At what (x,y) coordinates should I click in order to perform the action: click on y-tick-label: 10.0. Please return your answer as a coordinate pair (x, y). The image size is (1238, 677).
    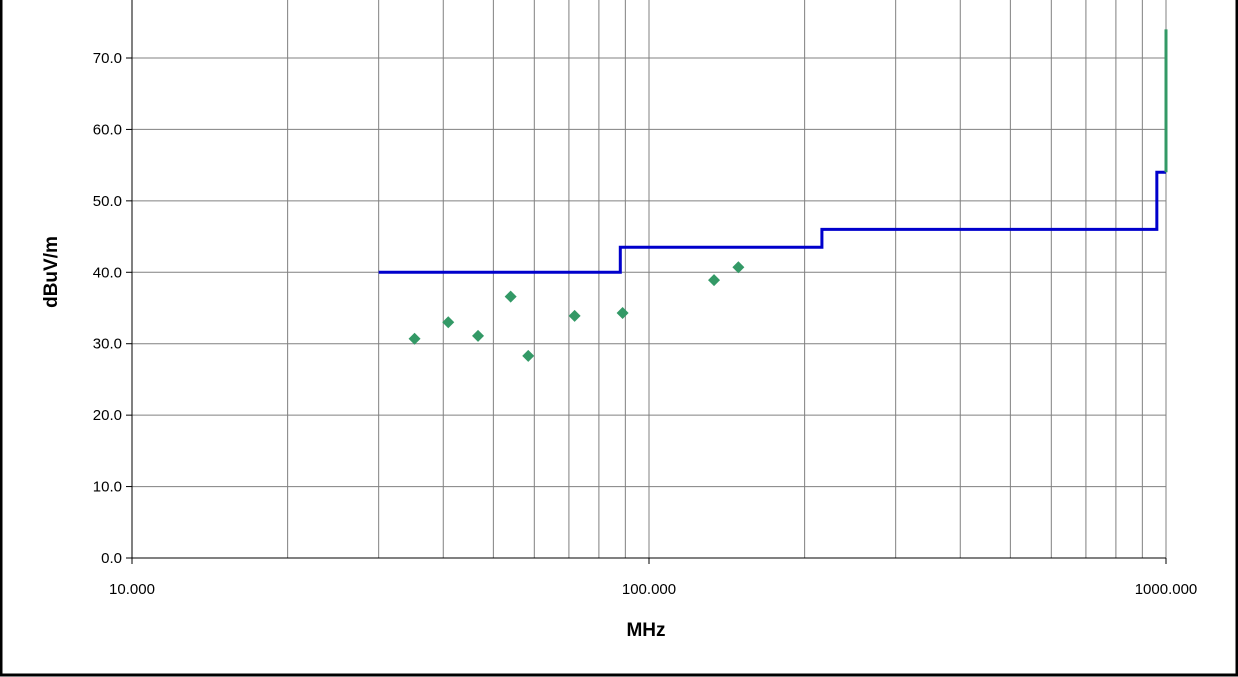
    Looking at the image, I should click on (107, 487).